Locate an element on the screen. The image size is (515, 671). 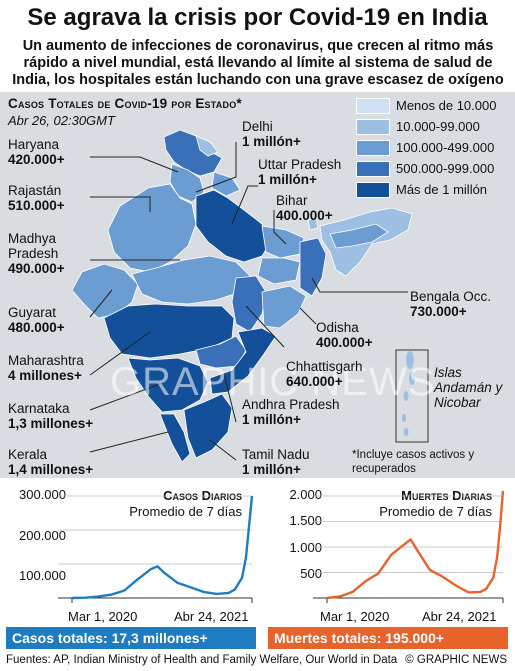
map-region-sikkim is located at coordinates (313, 224).